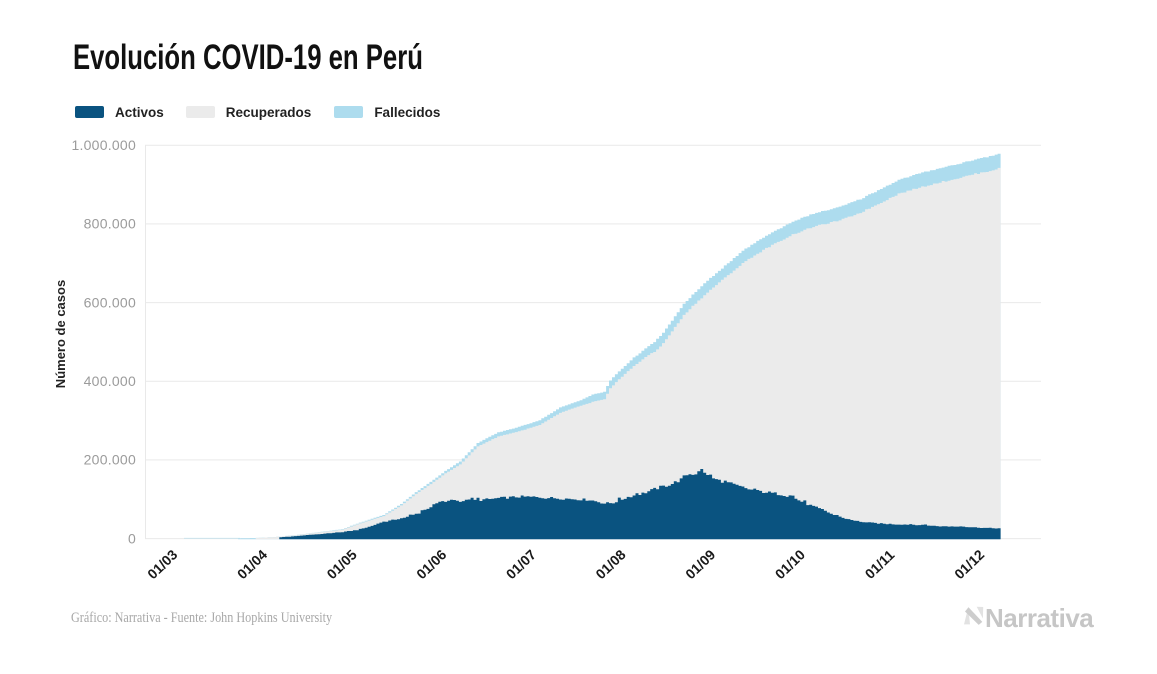 The height and width of the screenshot is (674, 1157). Describe the element at coordinates (341, 564) in the screenshot. I see `svg-text: 01/05` at that location.